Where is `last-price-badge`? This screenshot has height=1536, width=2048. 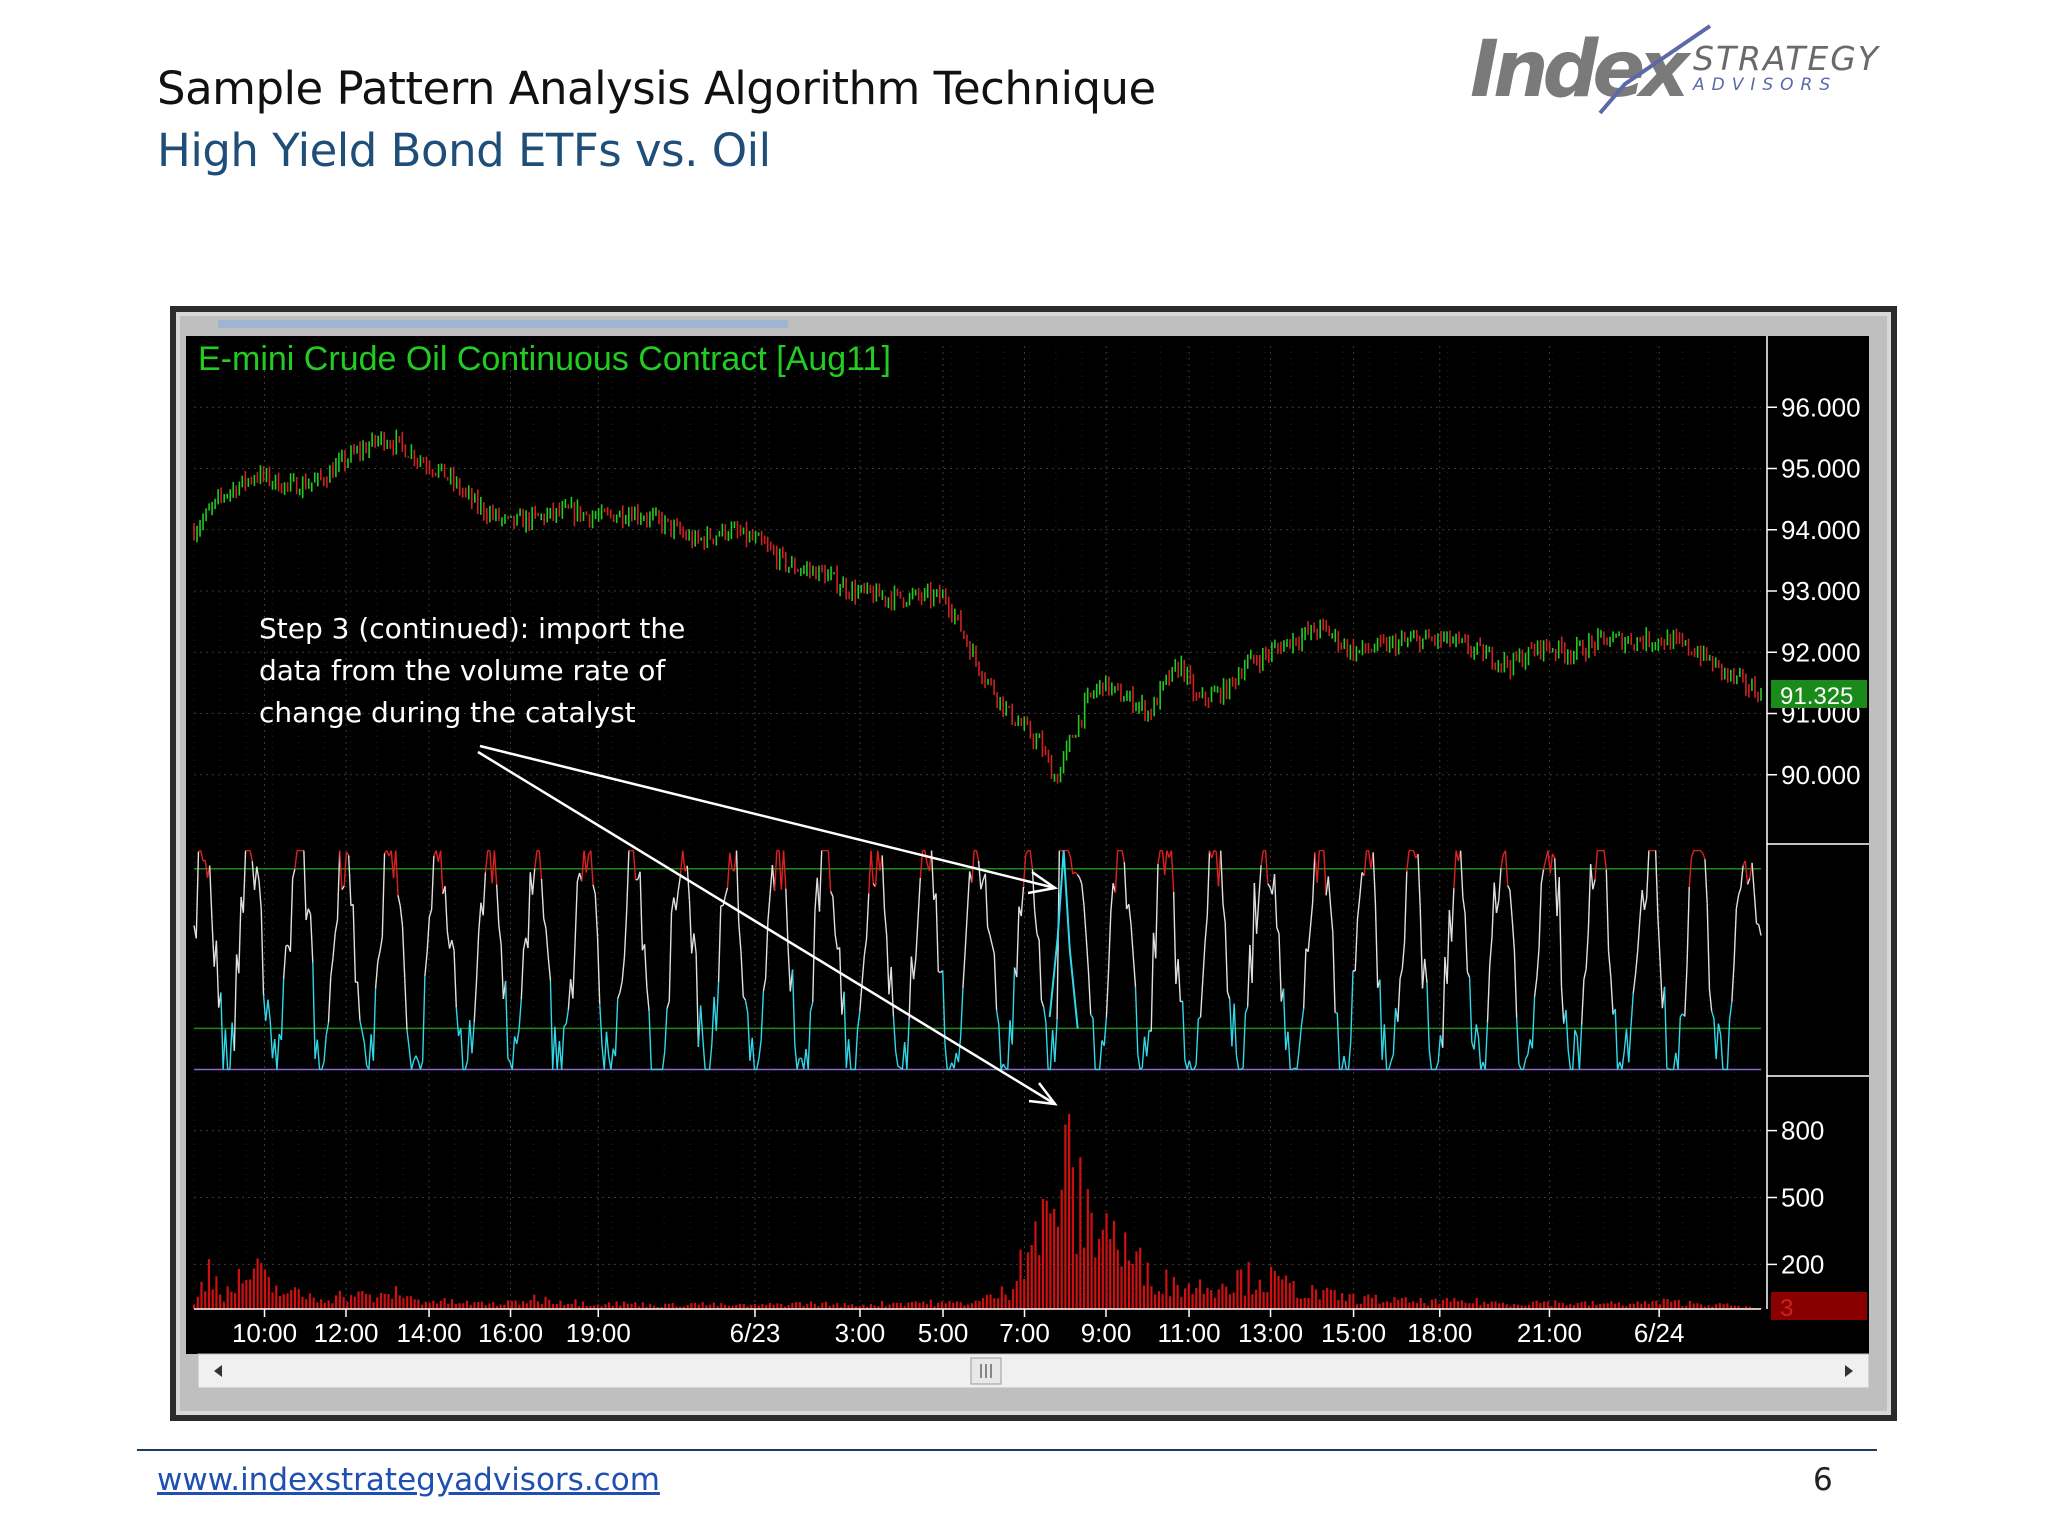 last-price-badge is located at coordinates (1819, 694).